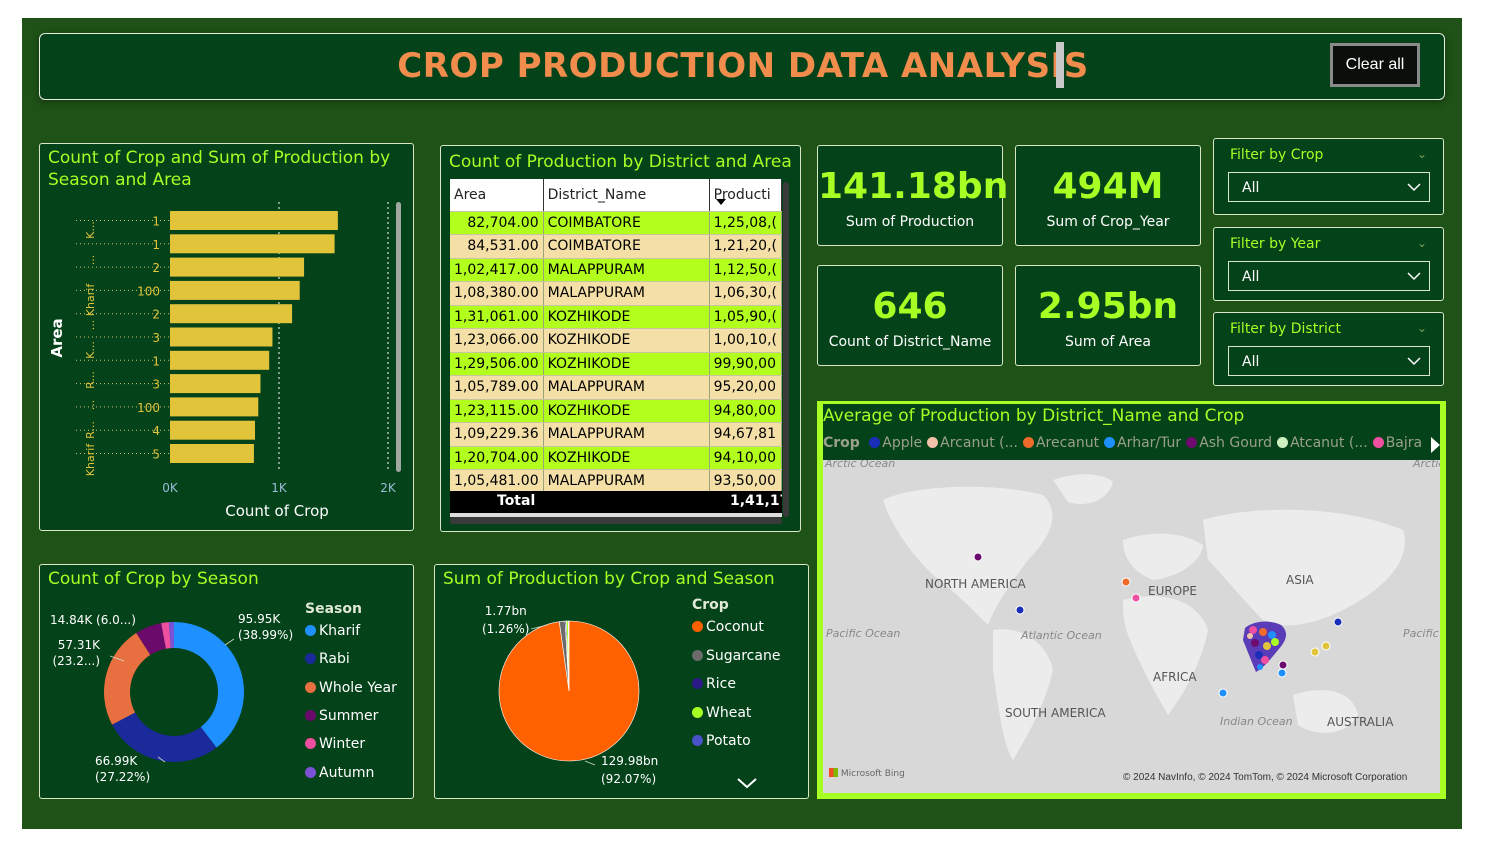 Image resolution: width=1487 pixels, height=855 pixels. I want to click on map-legend-item: Apple, so click(895, 443).